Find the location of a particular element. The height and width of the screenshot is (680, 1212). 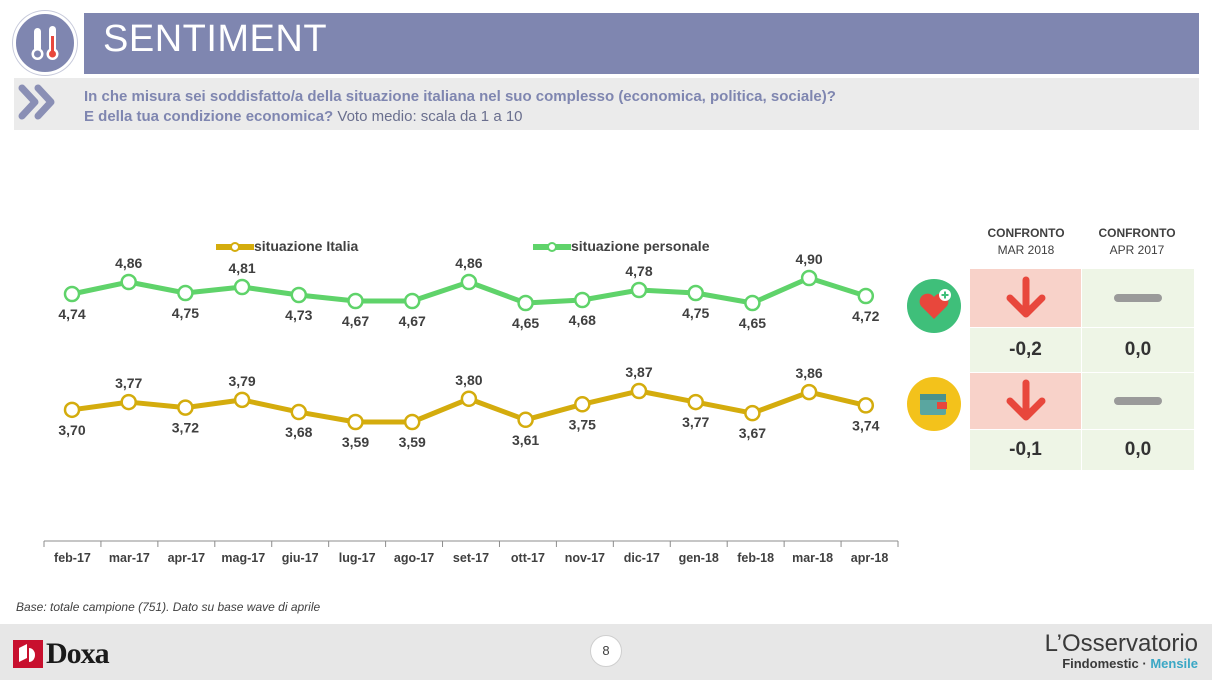

legend-label-italia: situazione Italia is located at coordinates (306, 246).